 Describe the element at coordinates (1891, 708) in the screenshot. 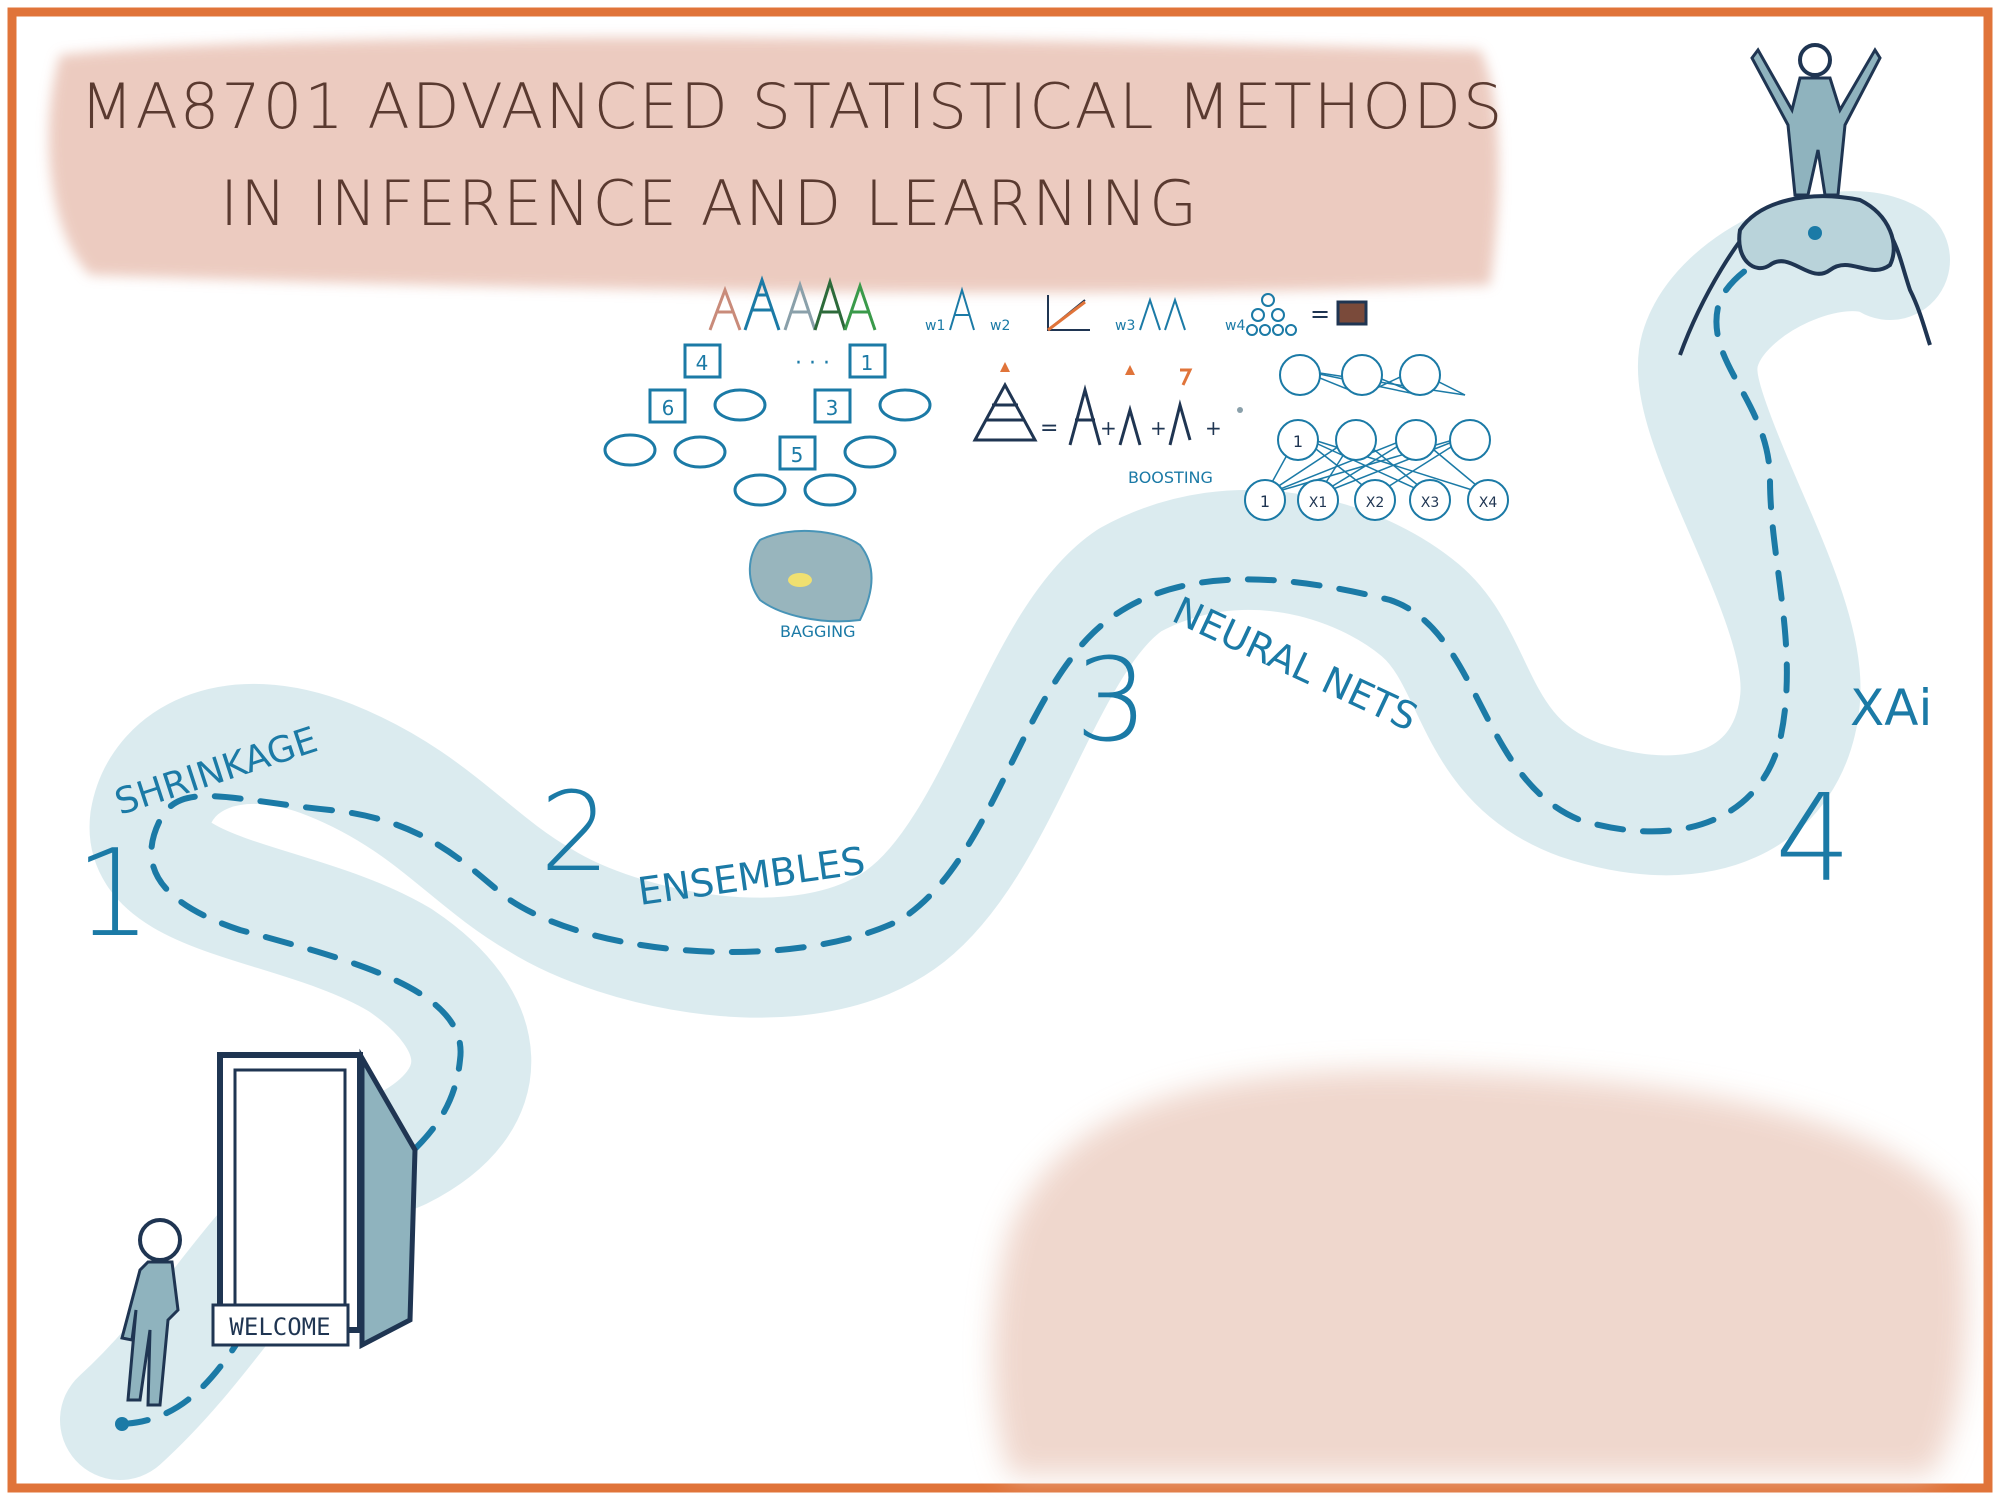

I see `stage-4-label: XAi` at that location.